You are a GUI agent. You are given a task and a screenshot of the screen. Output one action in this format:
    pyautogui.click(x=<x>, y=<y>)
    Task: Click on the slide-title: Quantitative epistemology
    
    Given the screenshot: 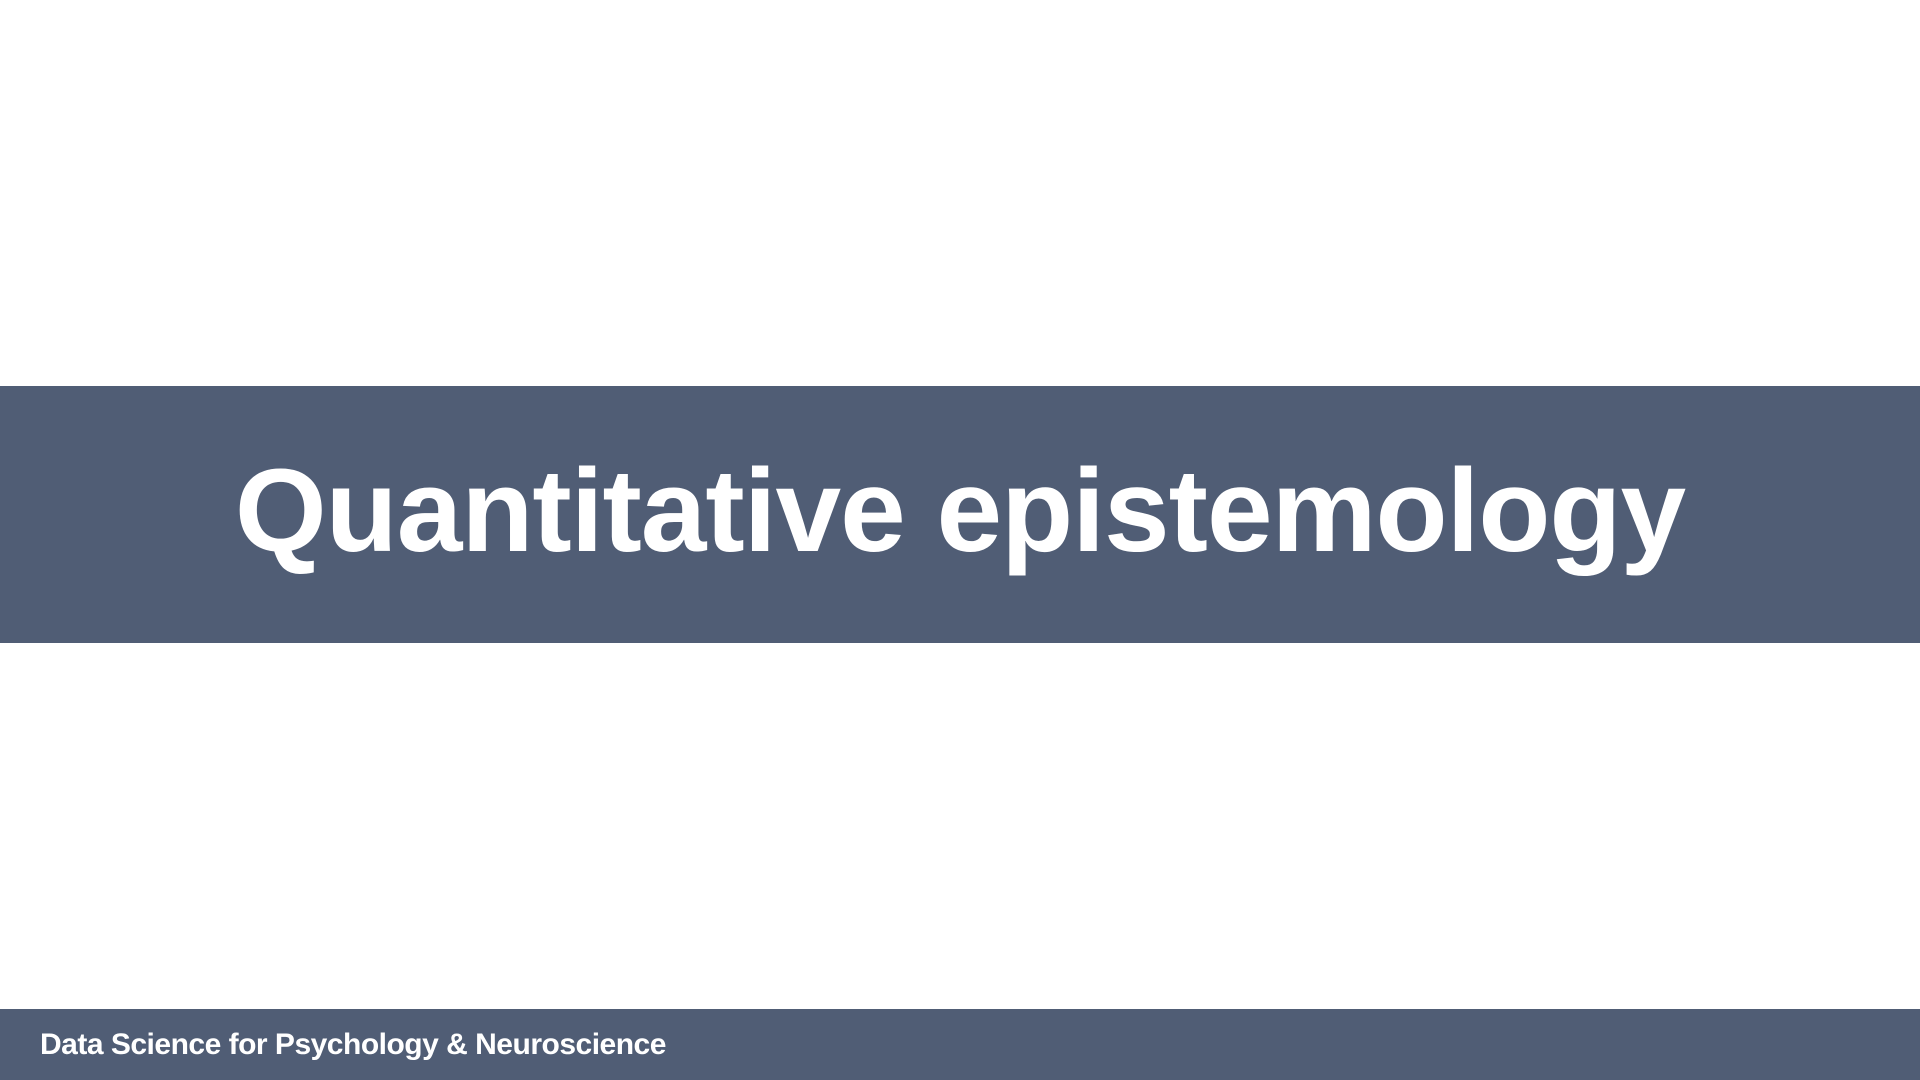 What is the action you would take?
    pyautogui.click(x=960, y=510)
    